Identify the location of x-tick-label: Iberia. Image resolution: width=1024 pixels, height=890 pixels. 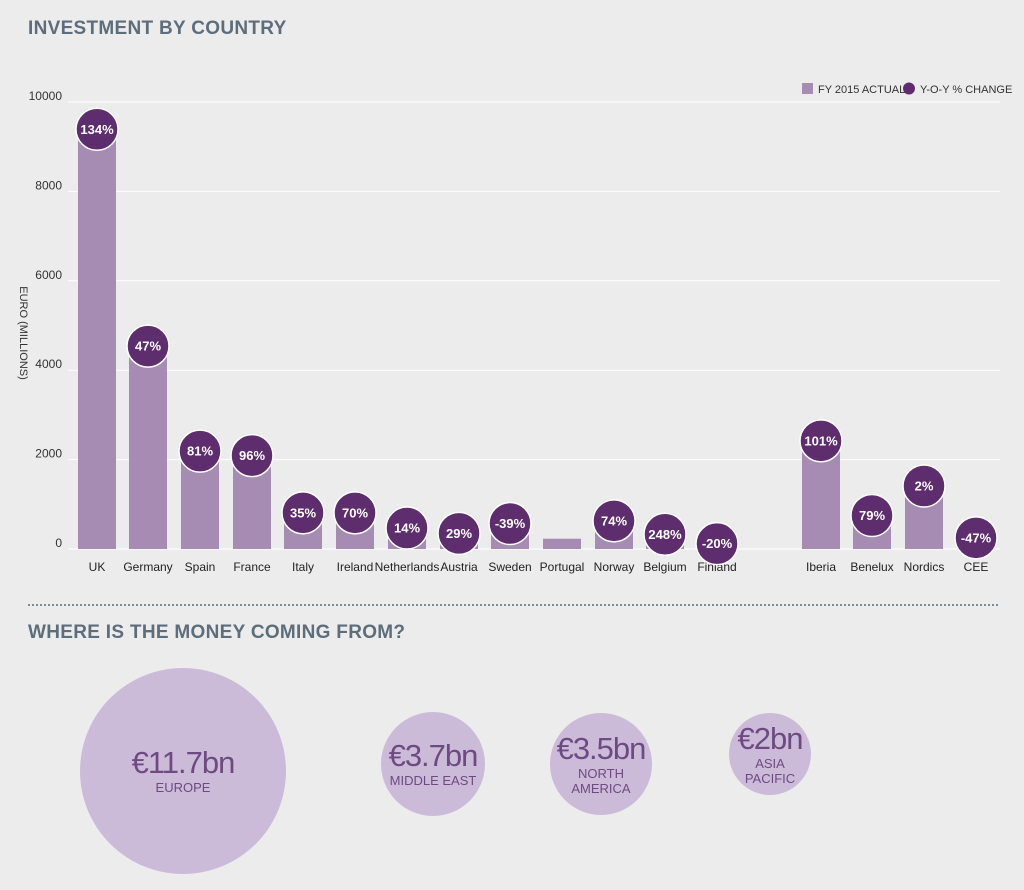
(821, 567).